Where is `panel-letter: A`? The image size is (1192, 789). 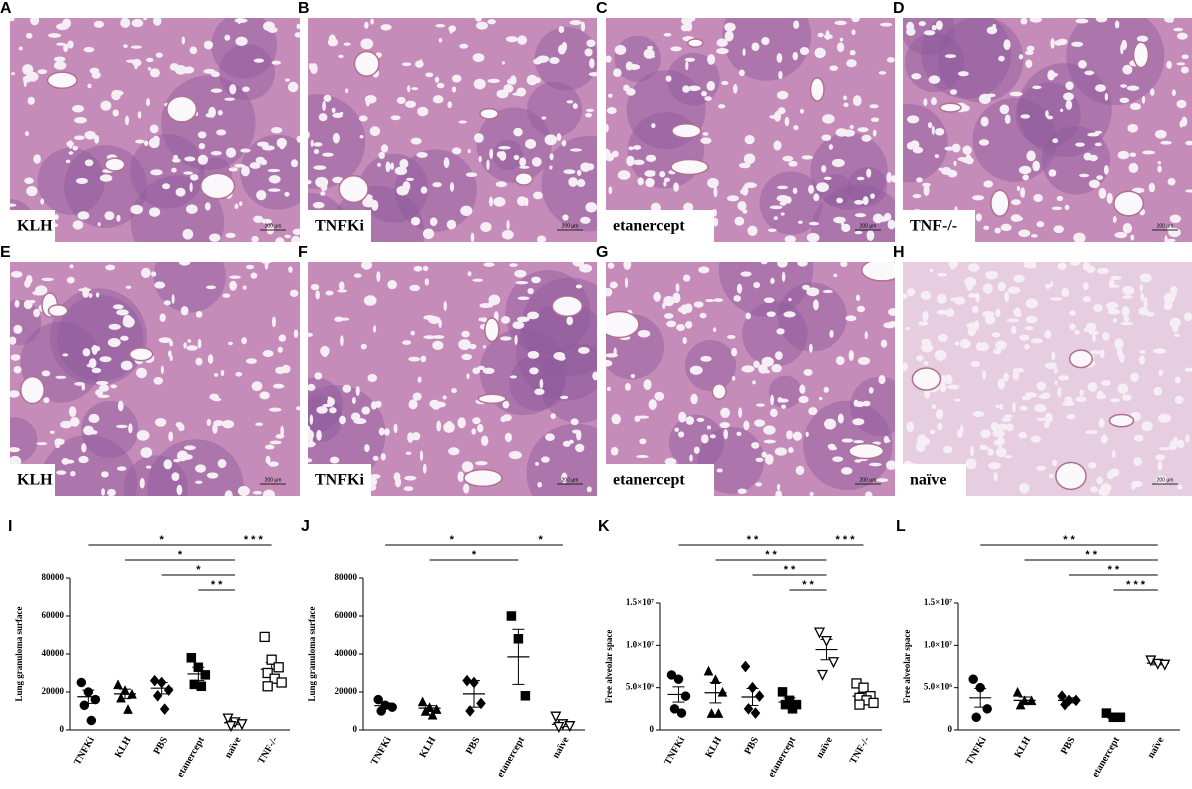
panel-letter: A is located at coordinates (6, 8).